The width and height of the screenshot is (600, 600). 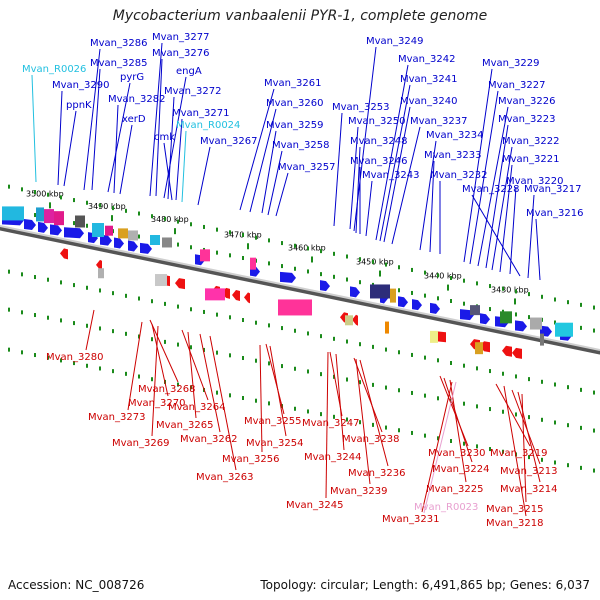 What do you see at coordinates (454, 489) in the screenshot?
I see `gene-label: Mvan_3225` at bounding box center [454, 489].